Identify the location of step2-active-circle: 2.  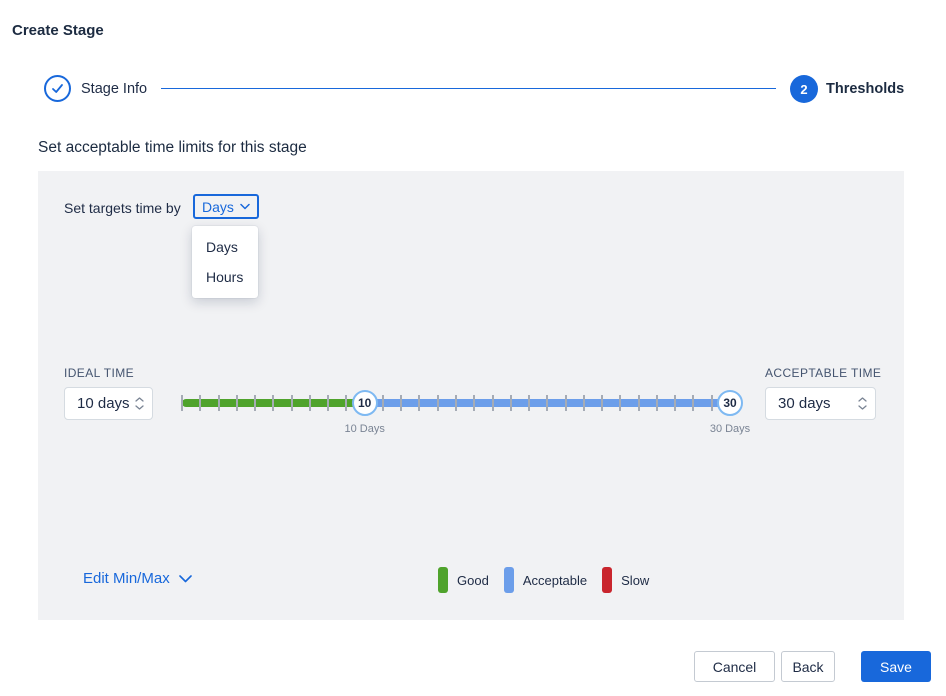
(804, 89).